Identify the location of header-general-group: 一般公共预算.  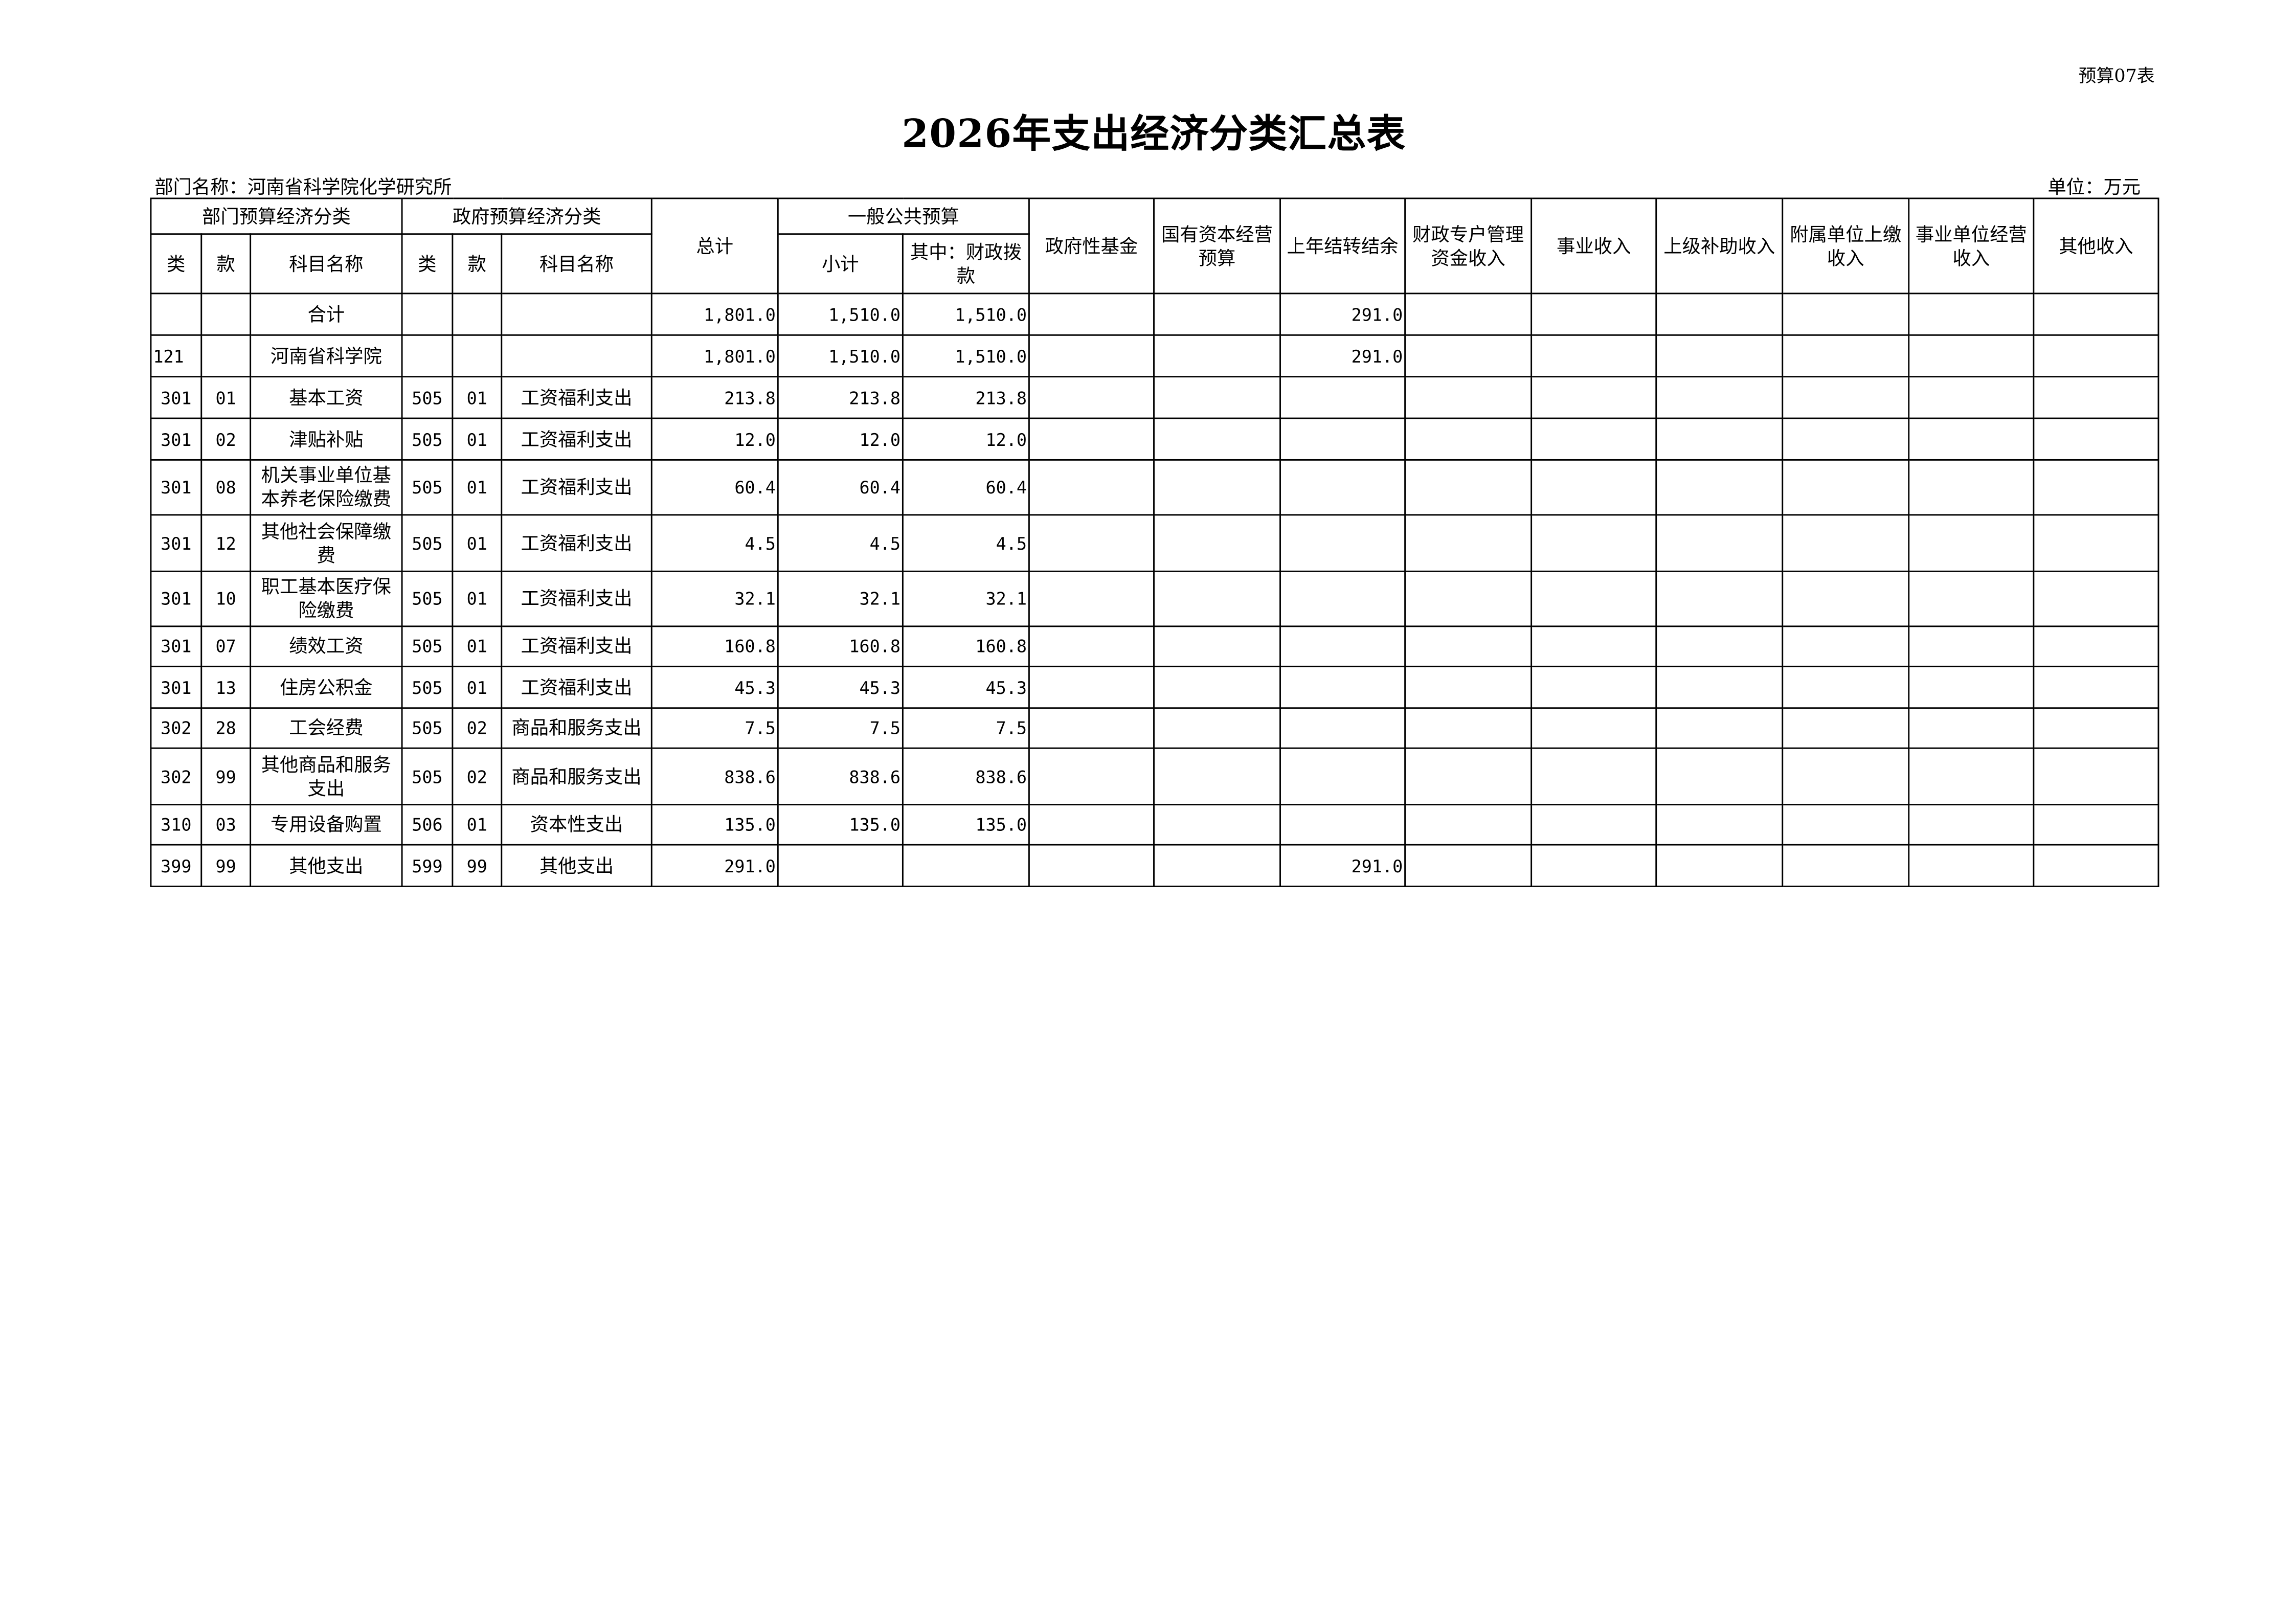
(904, 216).